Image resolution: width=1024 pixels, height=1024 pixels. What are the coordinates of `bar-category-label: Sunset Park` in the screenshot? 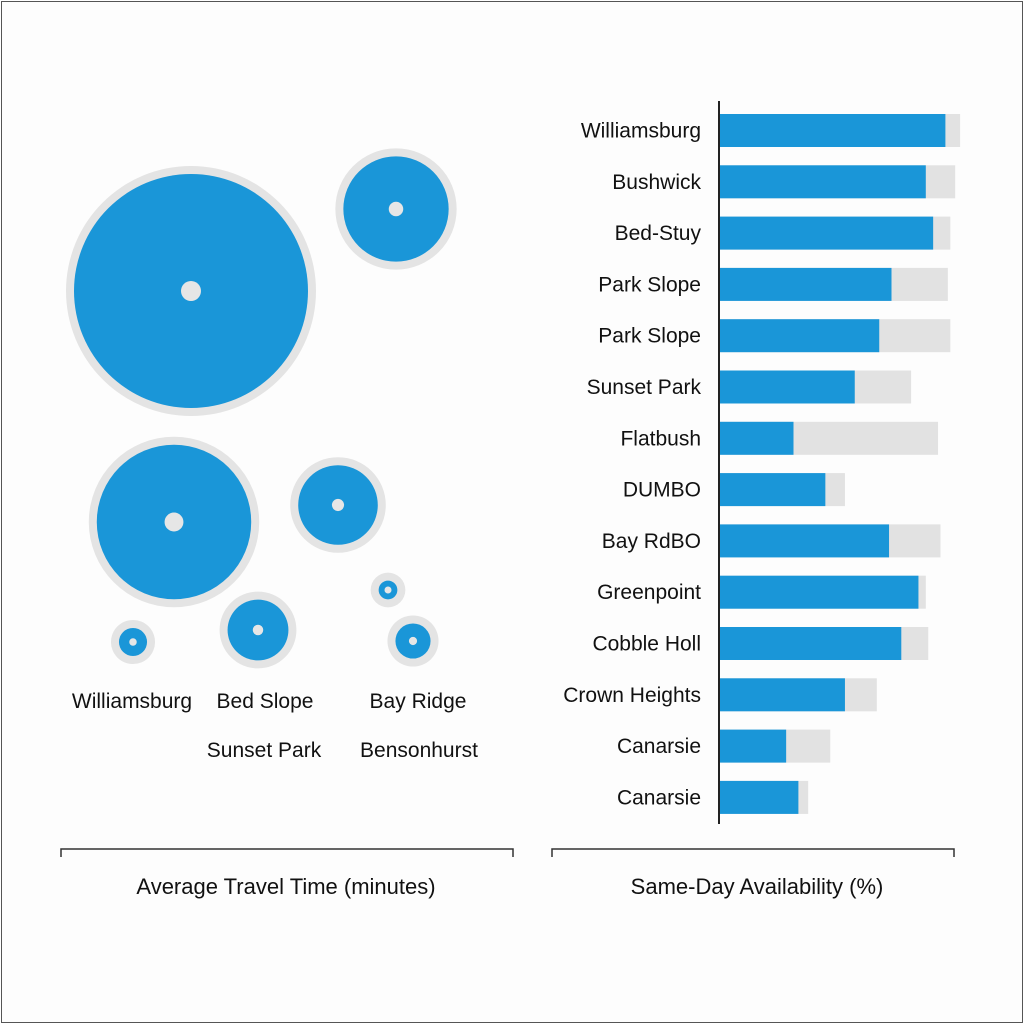 It's located at (644, 387).